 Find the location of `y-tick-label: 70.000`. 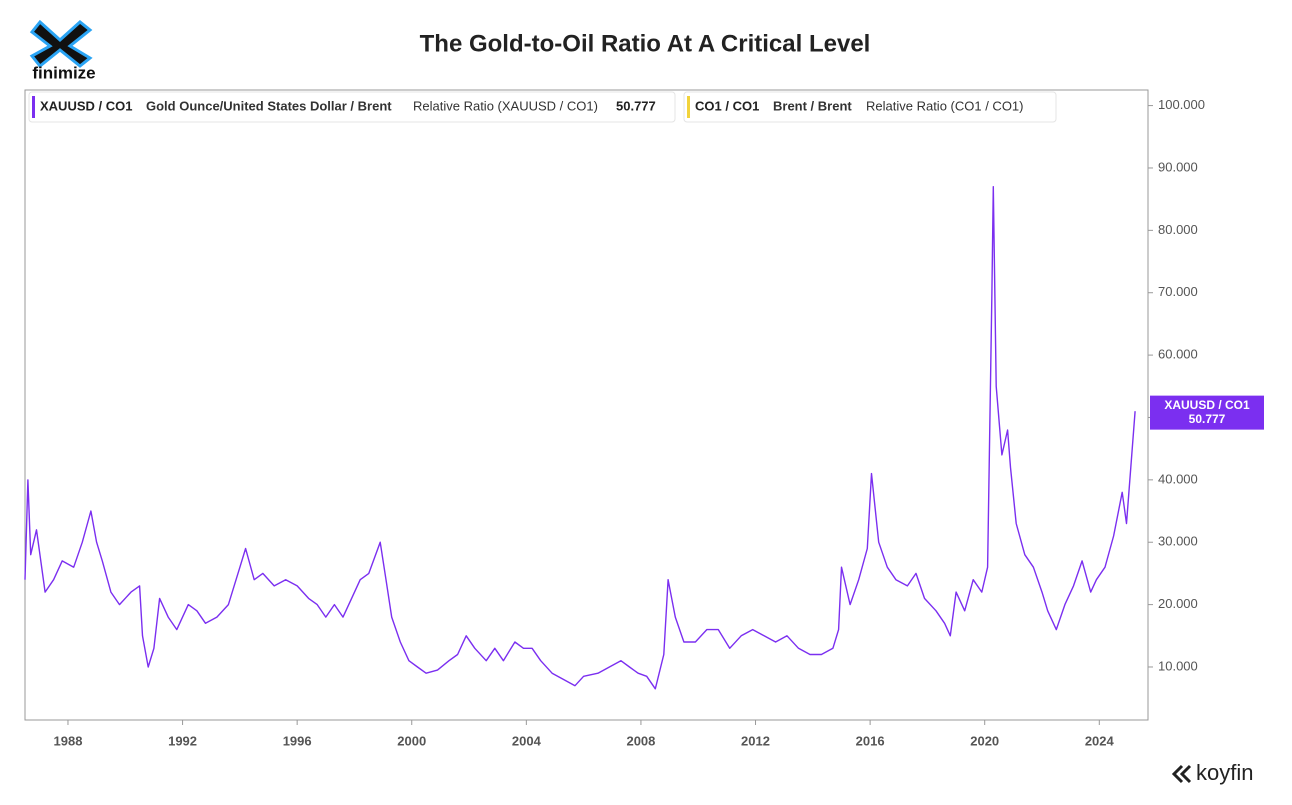

y-tick-label: 70.000 is located at coordinates (1178, 291).